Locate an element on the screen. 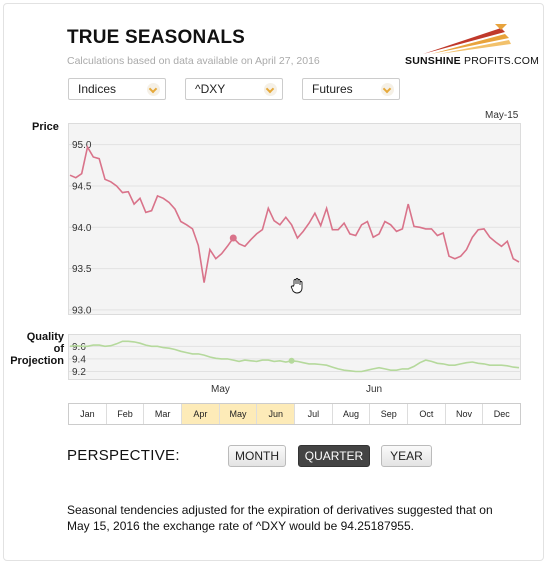 The image size is (549, 566). month-feb: Feb is located at coordinates (126, 414).